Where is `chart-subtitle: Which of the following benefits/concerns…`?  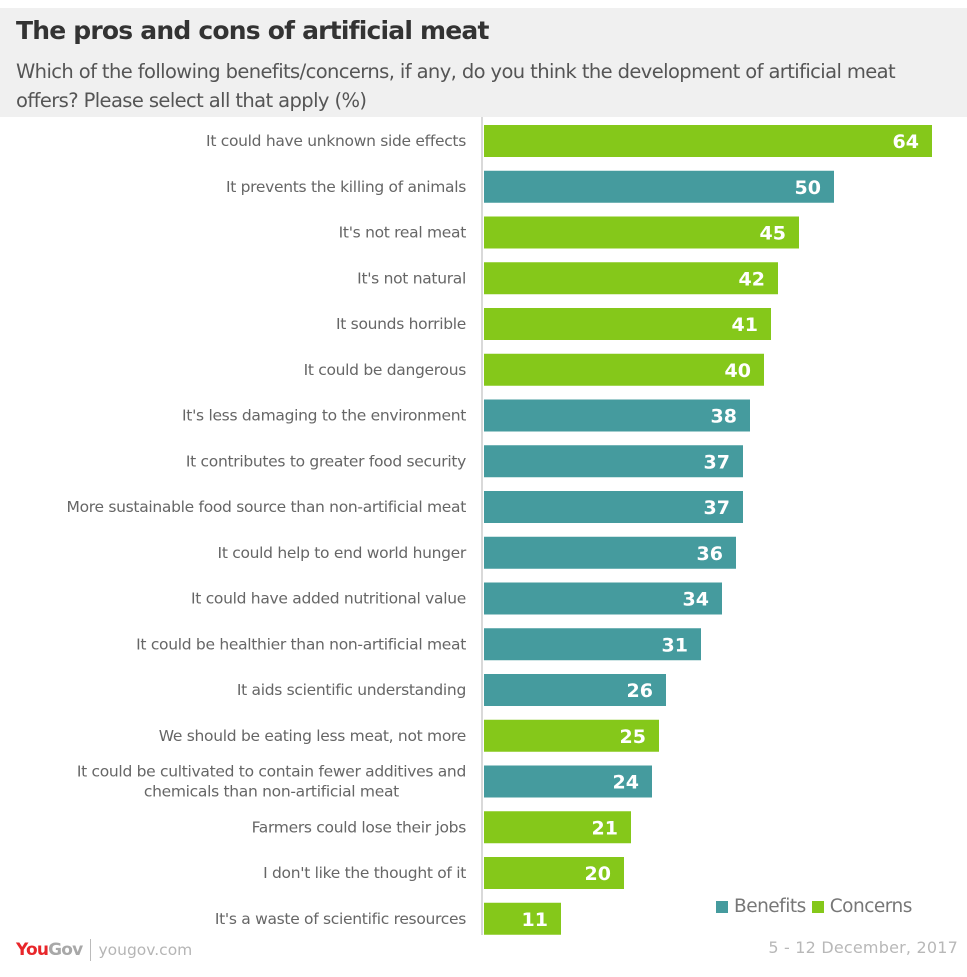
chart-subtitle: Which of the following benefits/concerns… is located at coordinates (456, 86).